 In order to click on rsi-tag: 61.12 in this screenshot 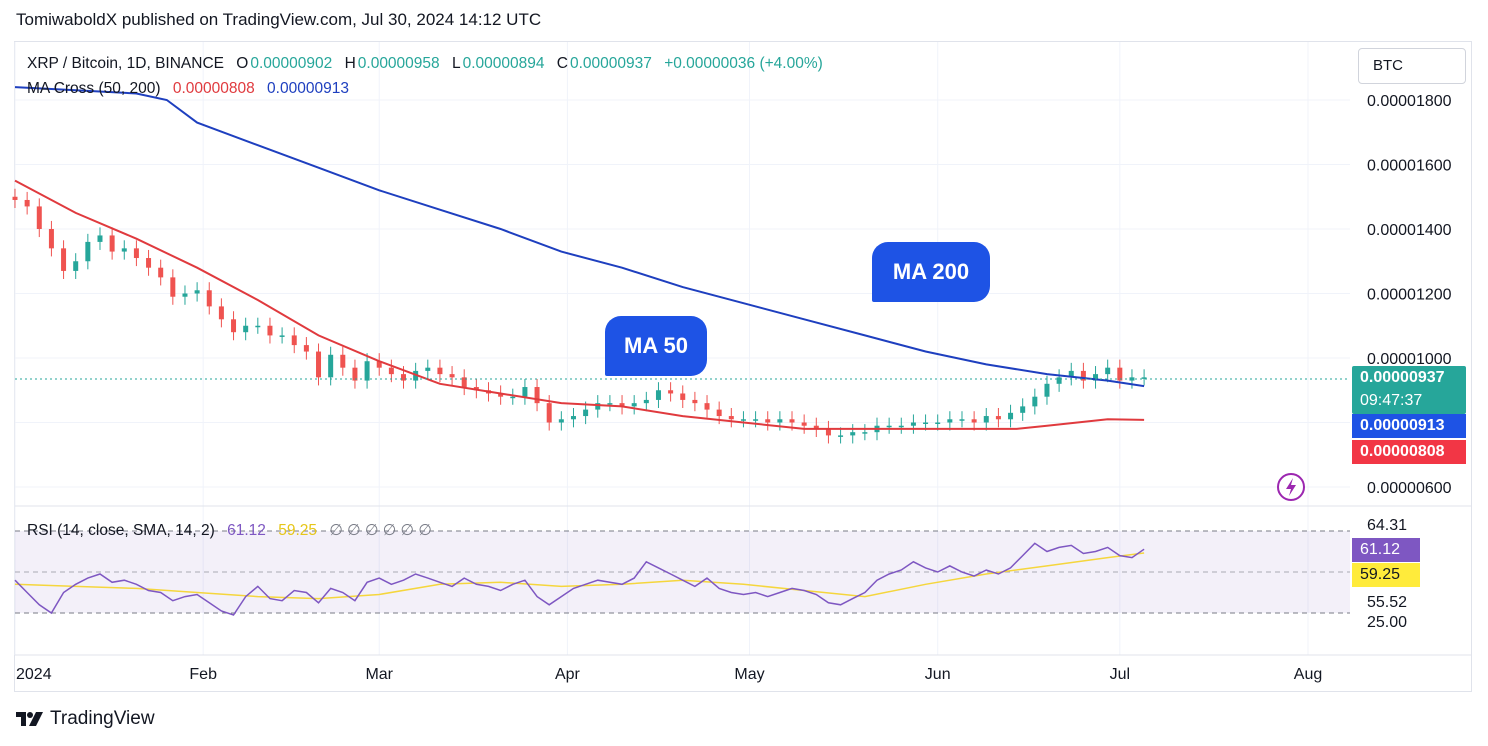, I will do `click(1386, 550)`.